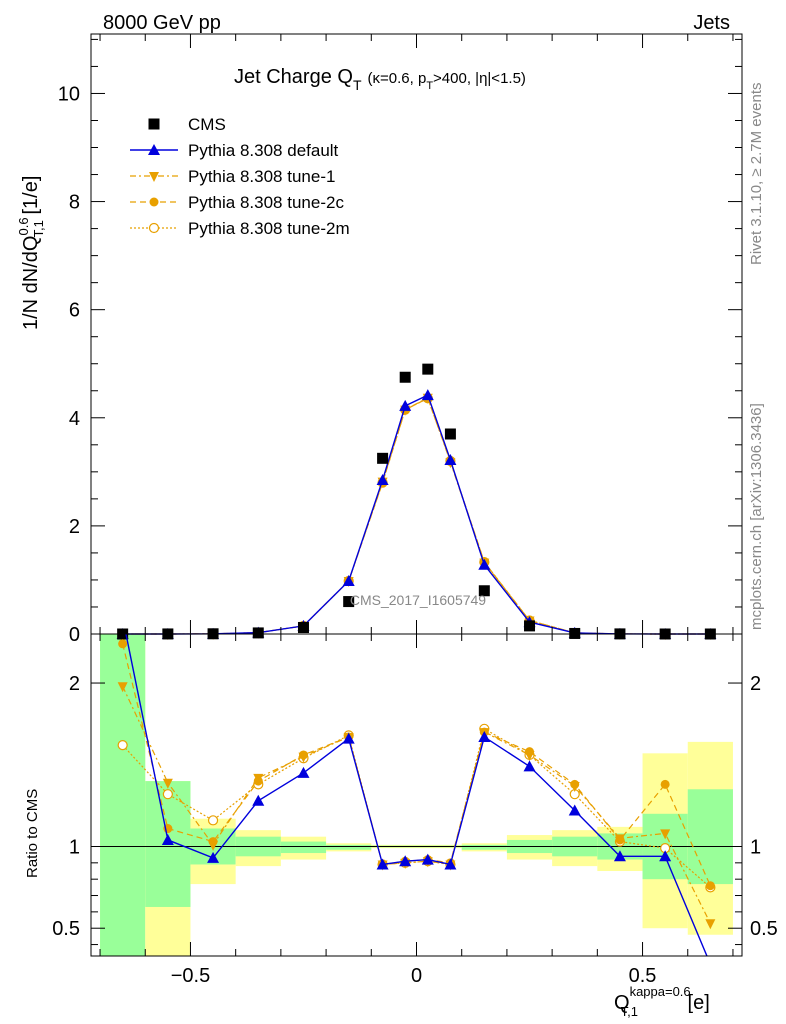 This screenshot has width=786, height=1024. Describe the element at coordinates (418, 600) in the screenshot. I see `watermark-text: CMS_2017_I1605749` at that location.